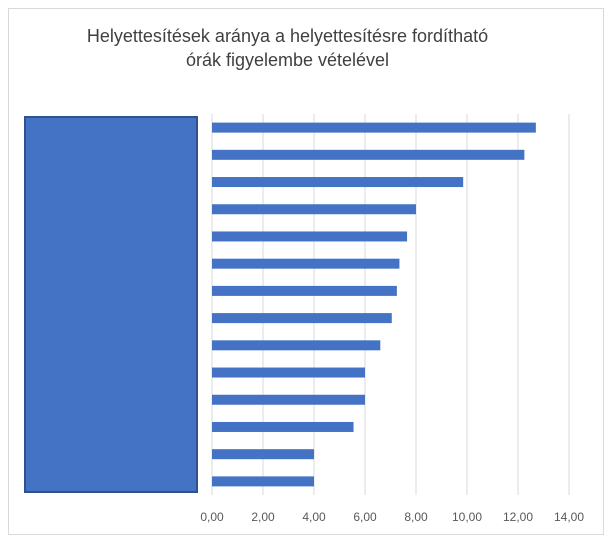  I want to click on x-tick-label: 8,00, so click(416, 517).